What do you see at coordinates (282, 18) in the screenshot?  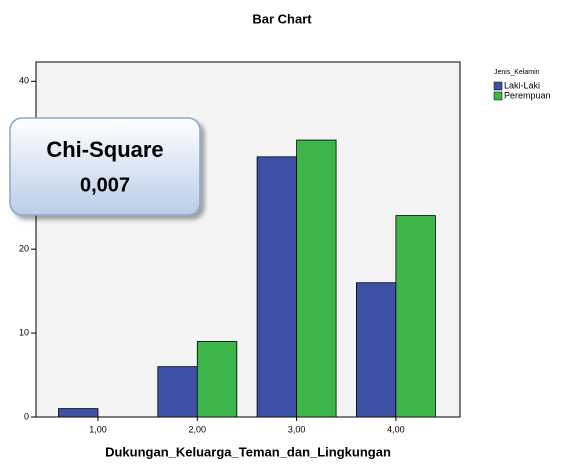 I see `chart-title: Bar Chart` at bounding box center [282, 18].